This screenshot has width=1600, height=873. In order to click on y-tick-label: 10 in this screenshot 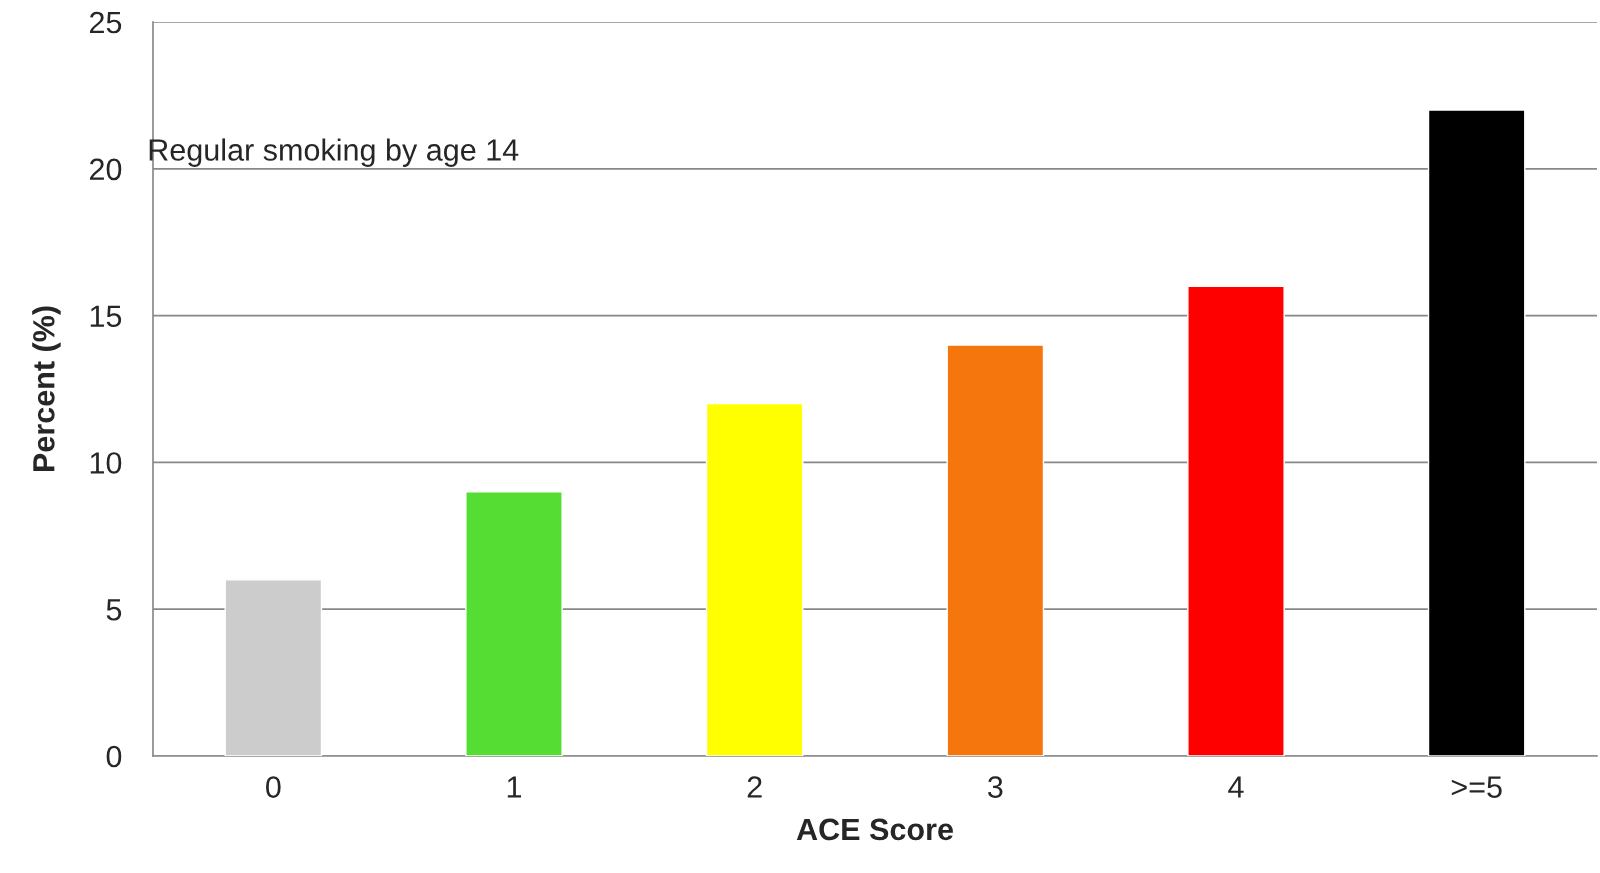, I will do `click(106, 463)`.